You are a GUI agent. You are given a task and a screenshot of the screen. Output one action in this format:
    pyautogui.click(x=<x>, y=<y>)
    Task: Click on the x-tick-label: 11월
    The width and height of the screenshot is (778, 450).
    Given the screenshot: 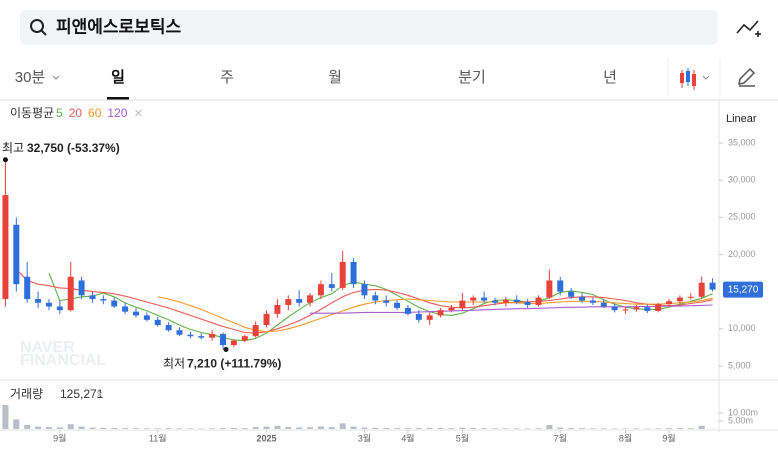 What is the action you would take?
    pyautogui.click(x=158, y=437)
    